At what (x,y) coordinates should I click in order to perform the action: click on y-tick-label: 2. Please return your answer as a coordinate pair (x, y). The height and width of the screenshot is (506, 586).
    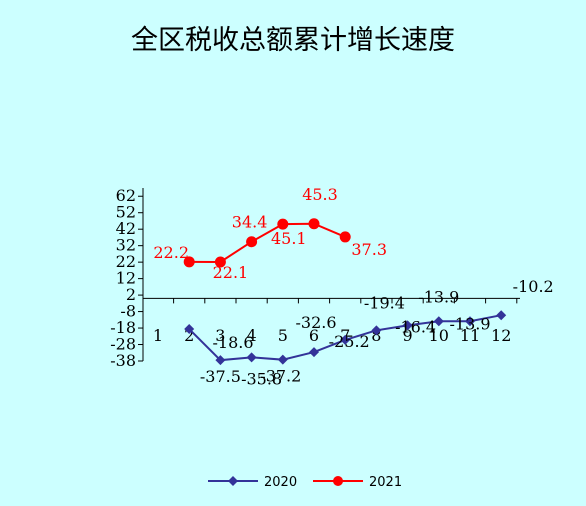
    Looking at the image, I should click on (131, 294).